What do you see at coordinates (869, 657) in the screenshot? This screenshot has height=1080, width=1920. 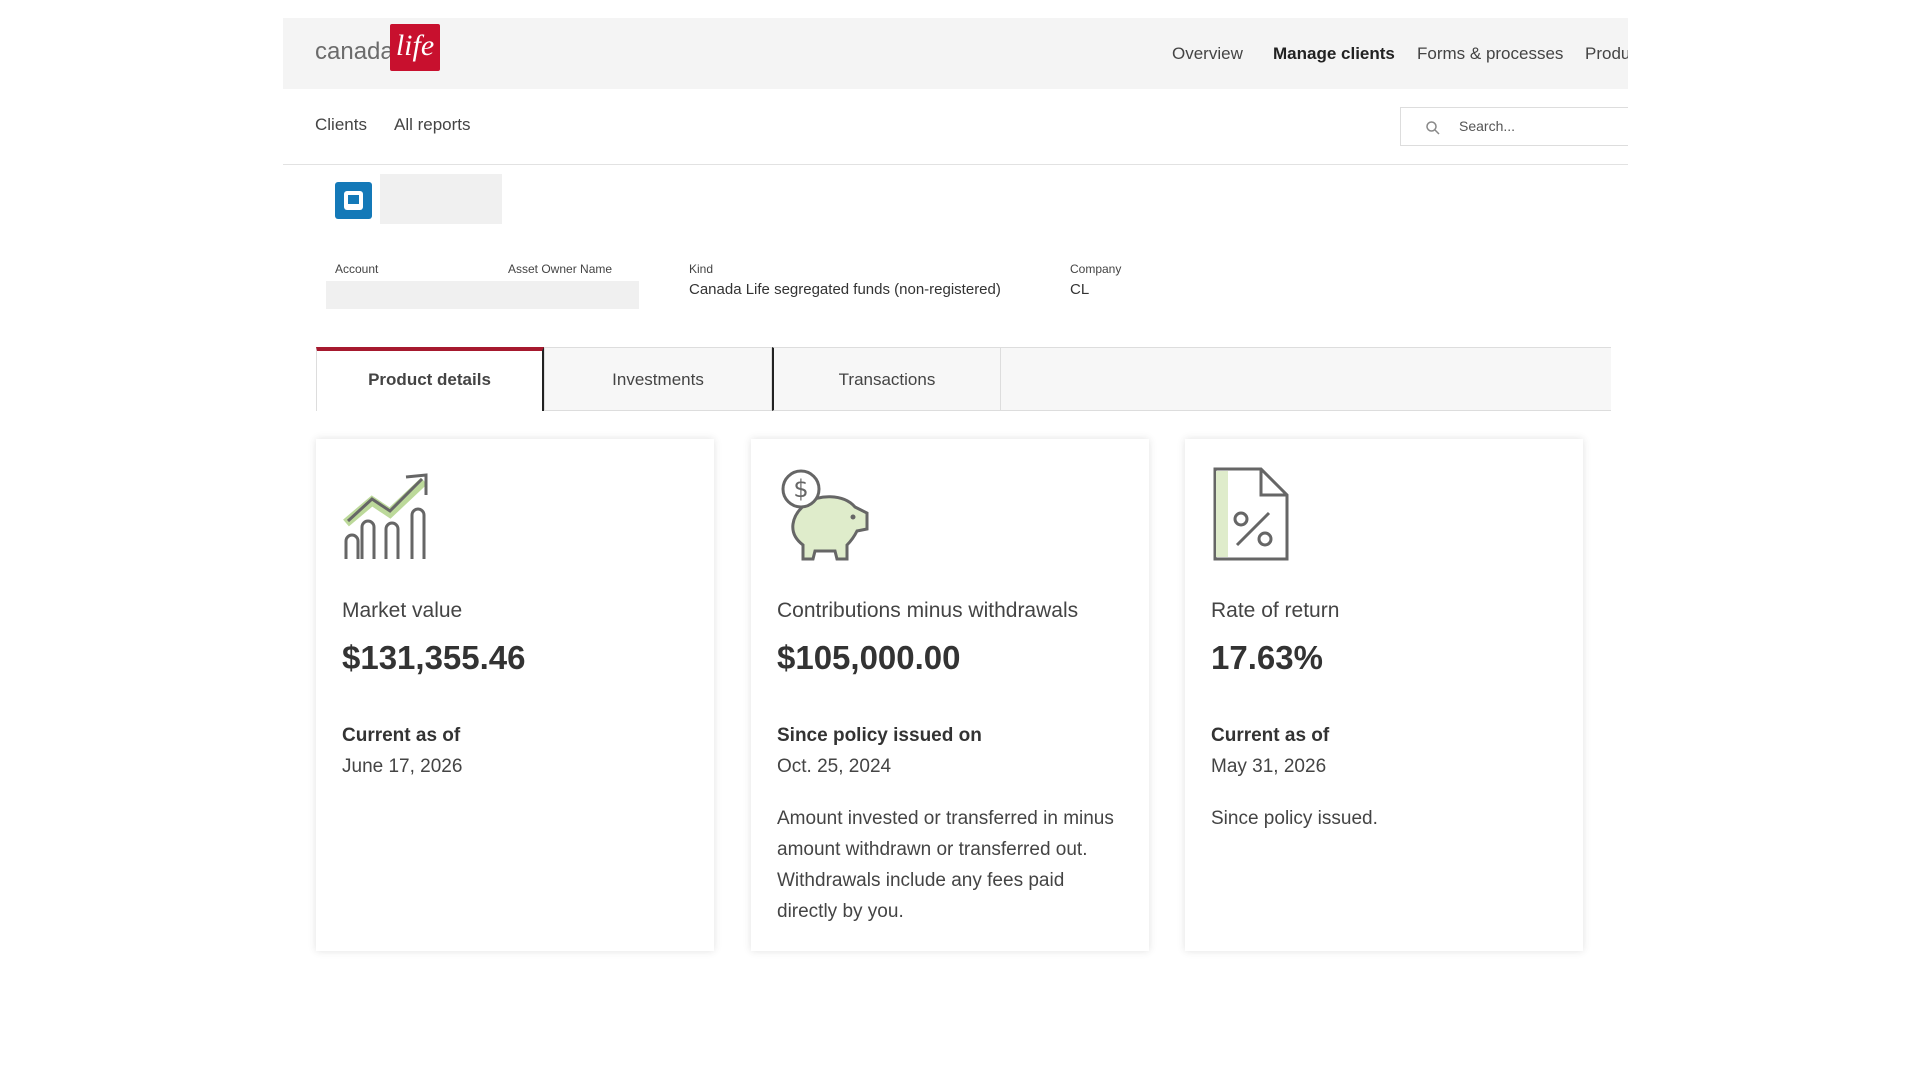 I see `card-value: $105,000.00` at bounding box center [869, 657].